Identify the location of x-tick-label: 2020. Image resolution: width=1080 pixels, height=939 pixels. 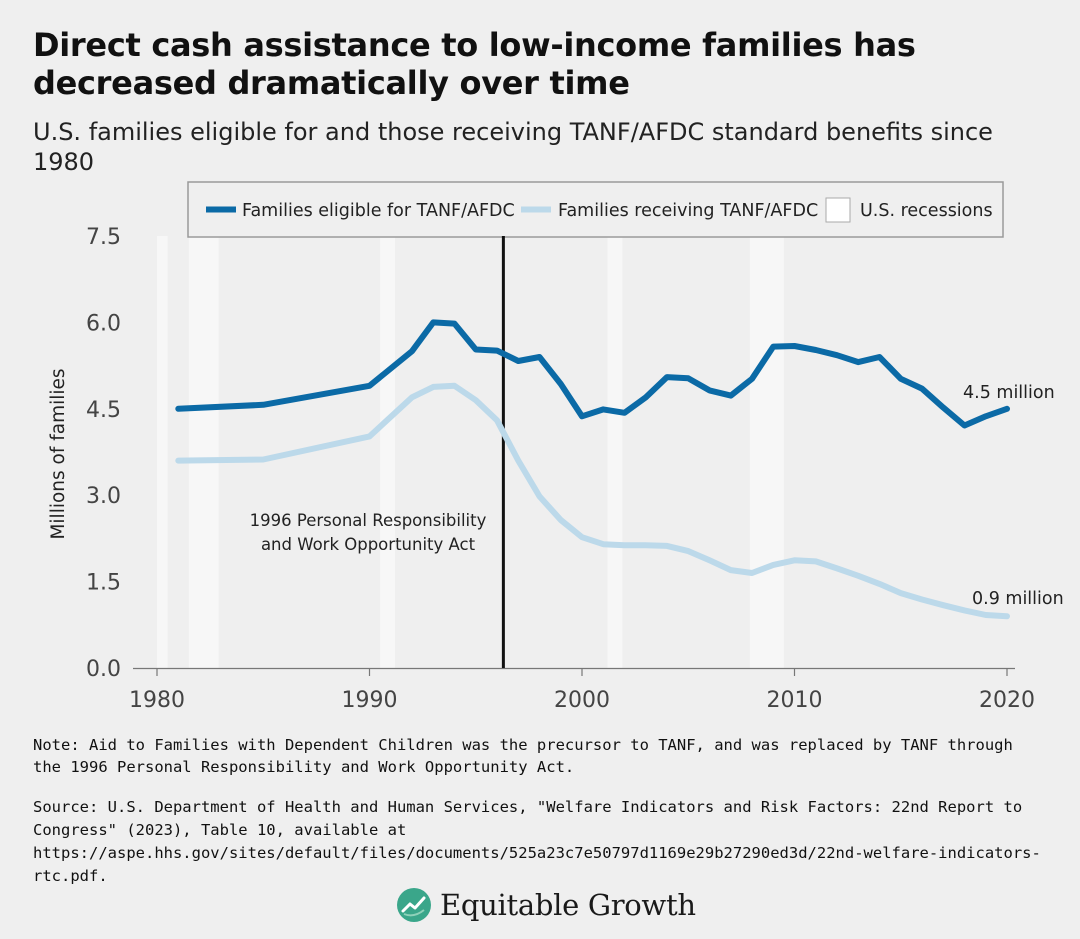
(1007, 700).